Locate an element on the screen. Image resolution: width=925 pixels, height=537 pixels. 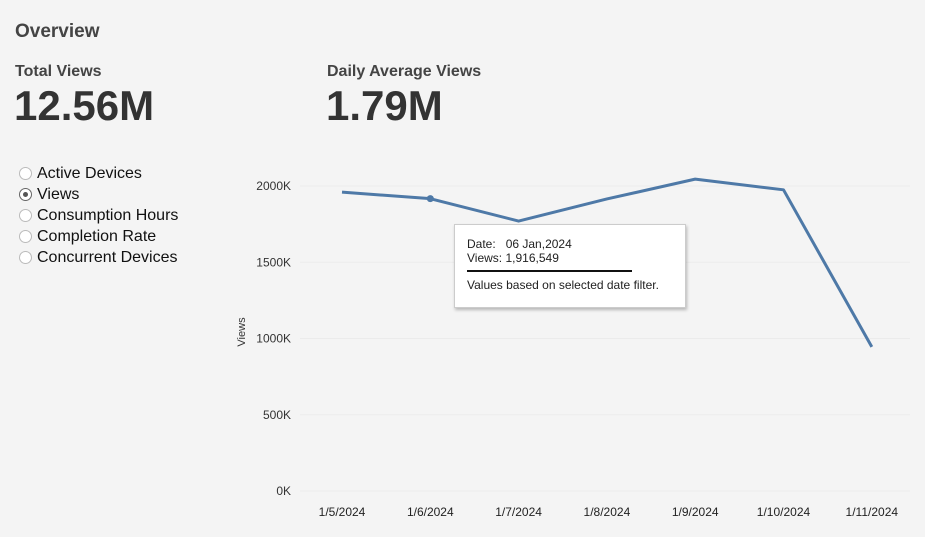
radio-label: Consumption Hours is located at coordinates (108, 215).